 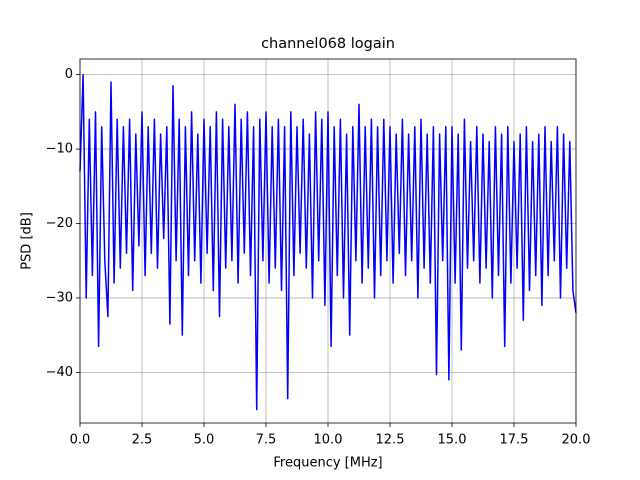 What do you see at coordinates (390, 440) in the screenshot?
I see `x-tick-label: 12.5` at bounding box center [390, 440].